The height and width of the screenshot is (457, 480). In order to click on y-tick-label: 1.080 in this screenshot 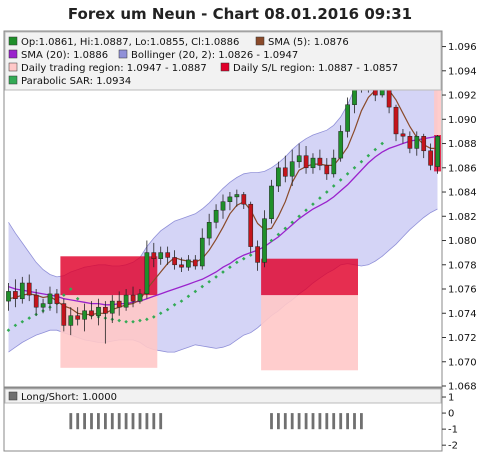, I will do `click(462, 241)`.